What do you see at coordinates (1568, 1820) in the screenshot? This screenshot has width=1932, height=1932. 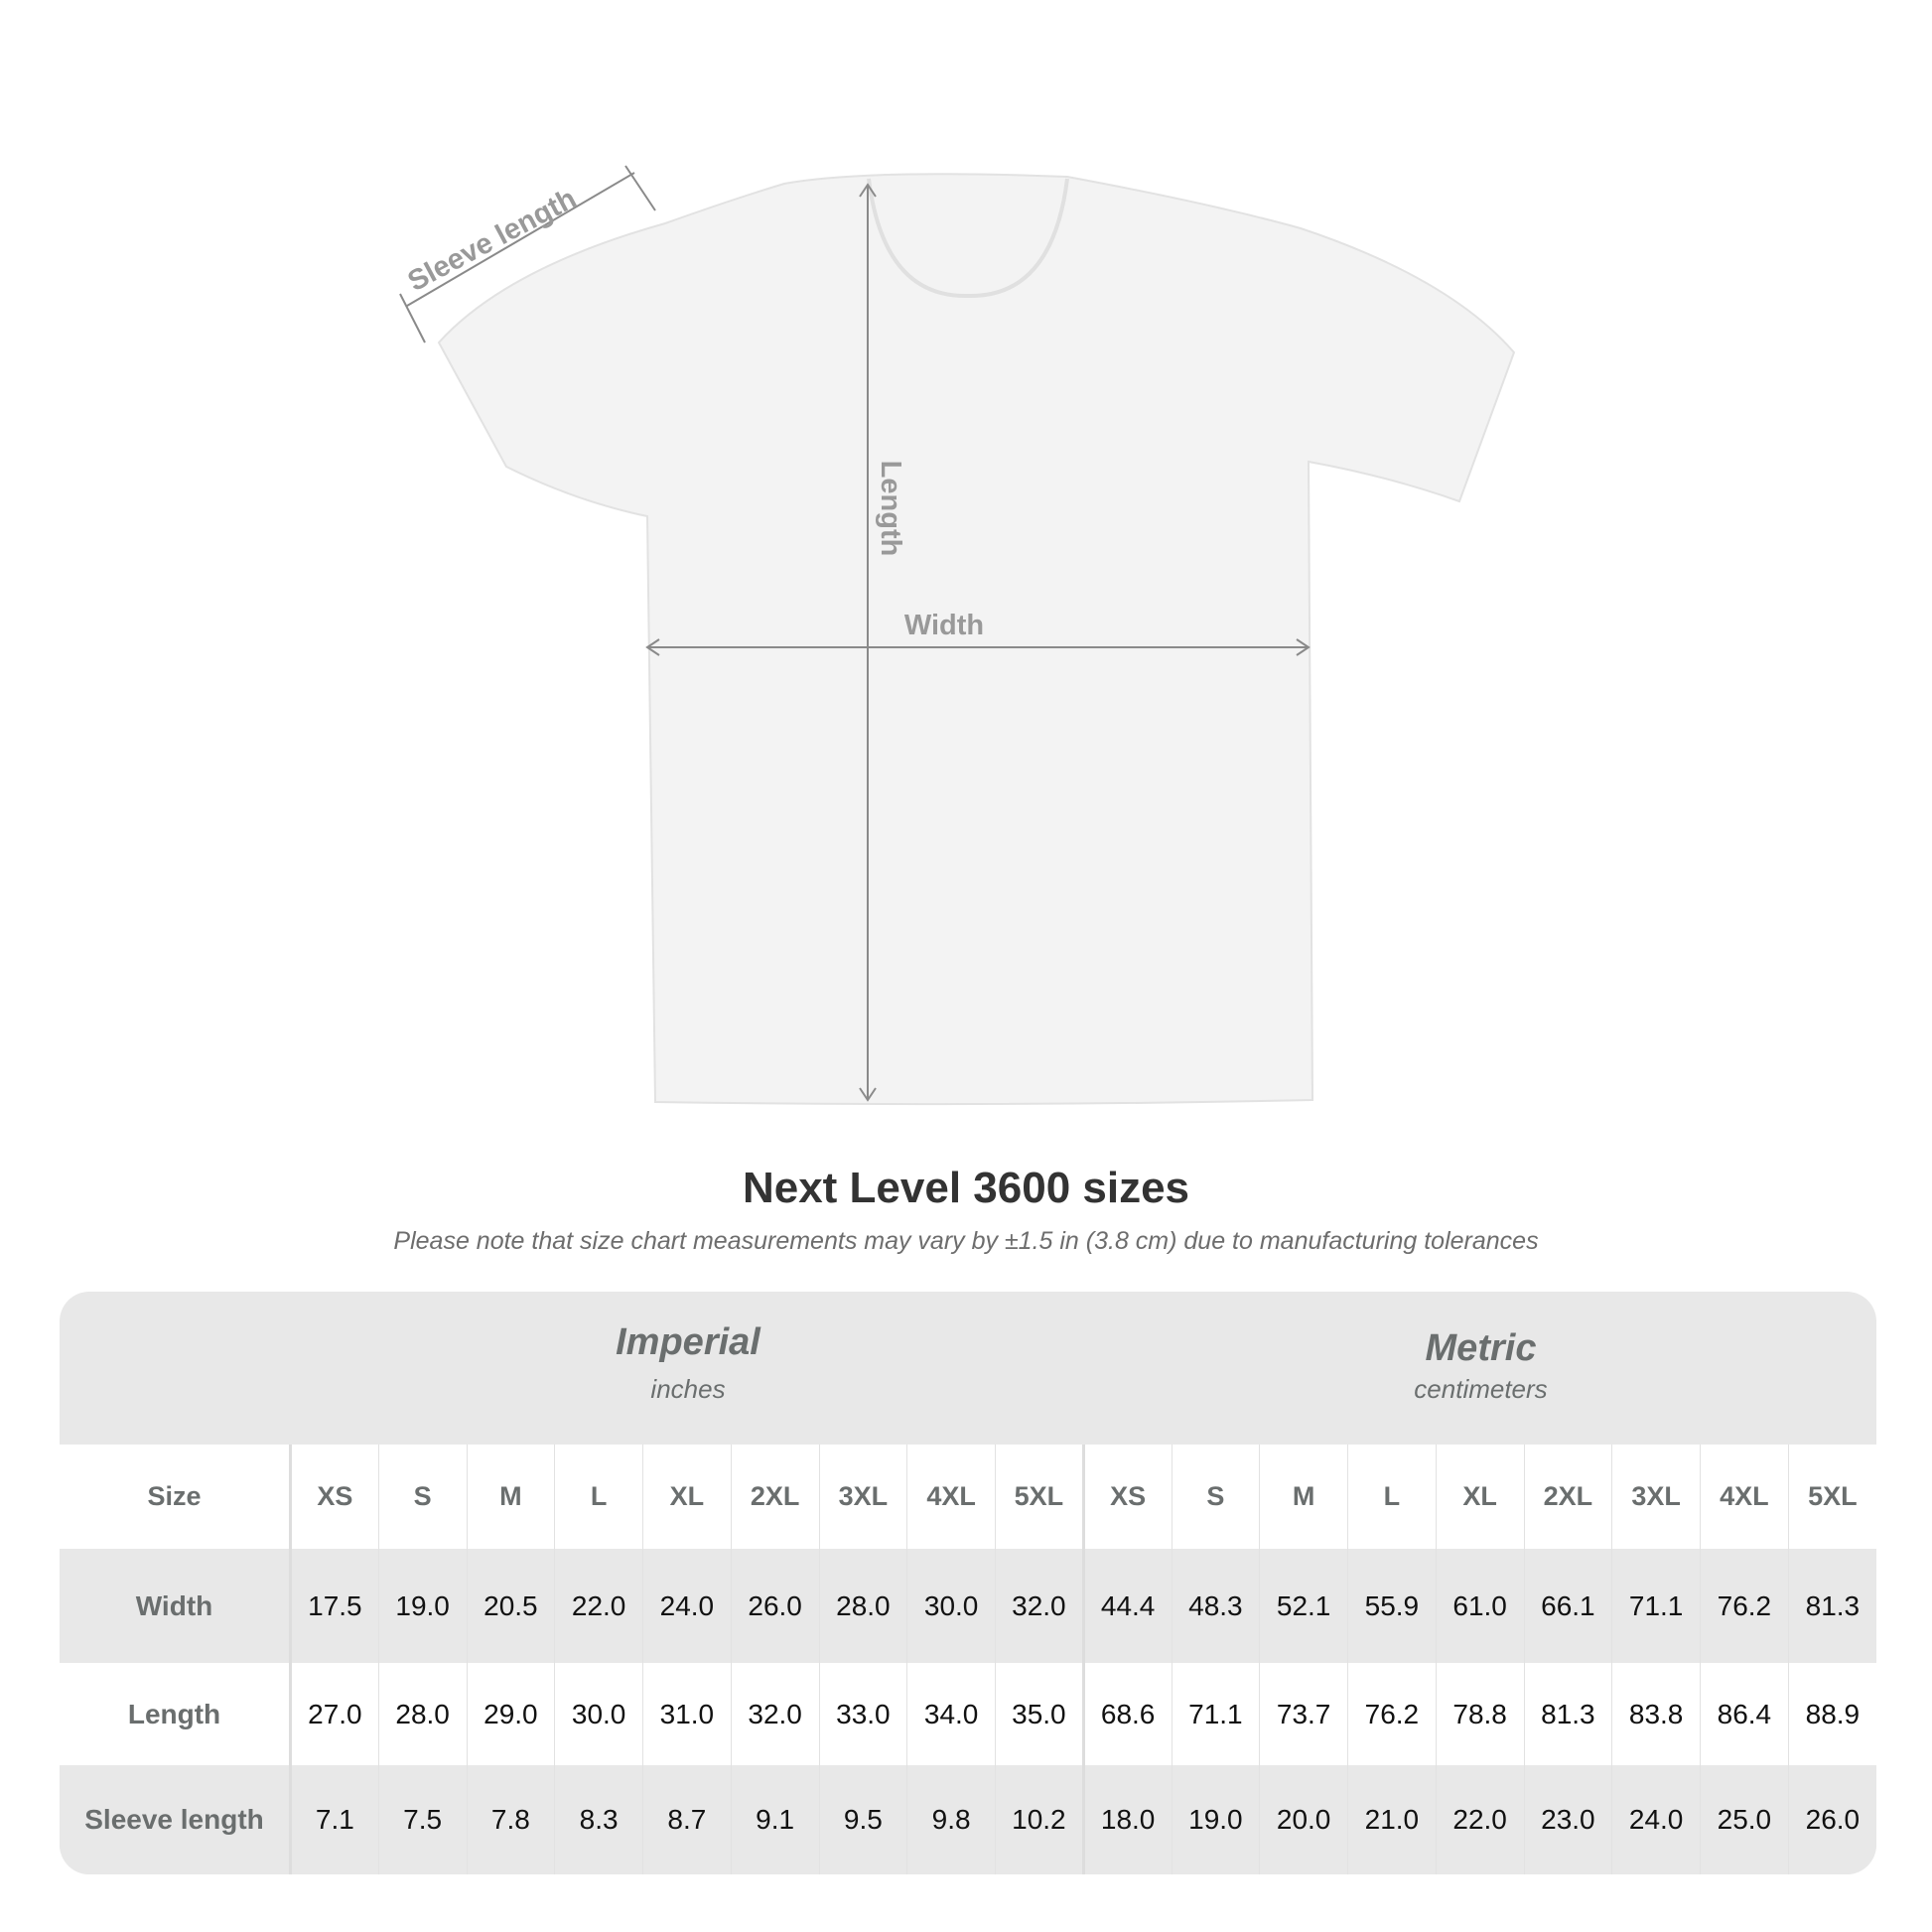 I see `metric-cell: 23.0` at bounding box center [1568, 1820].